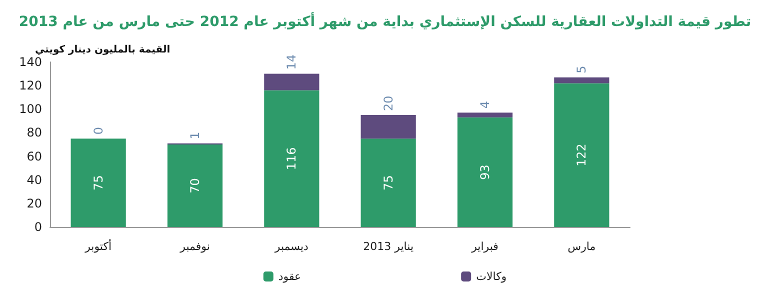 The width and height of the screenshot is (770, 291). I want to click on y-tick-label: 0, so click(38, 227).